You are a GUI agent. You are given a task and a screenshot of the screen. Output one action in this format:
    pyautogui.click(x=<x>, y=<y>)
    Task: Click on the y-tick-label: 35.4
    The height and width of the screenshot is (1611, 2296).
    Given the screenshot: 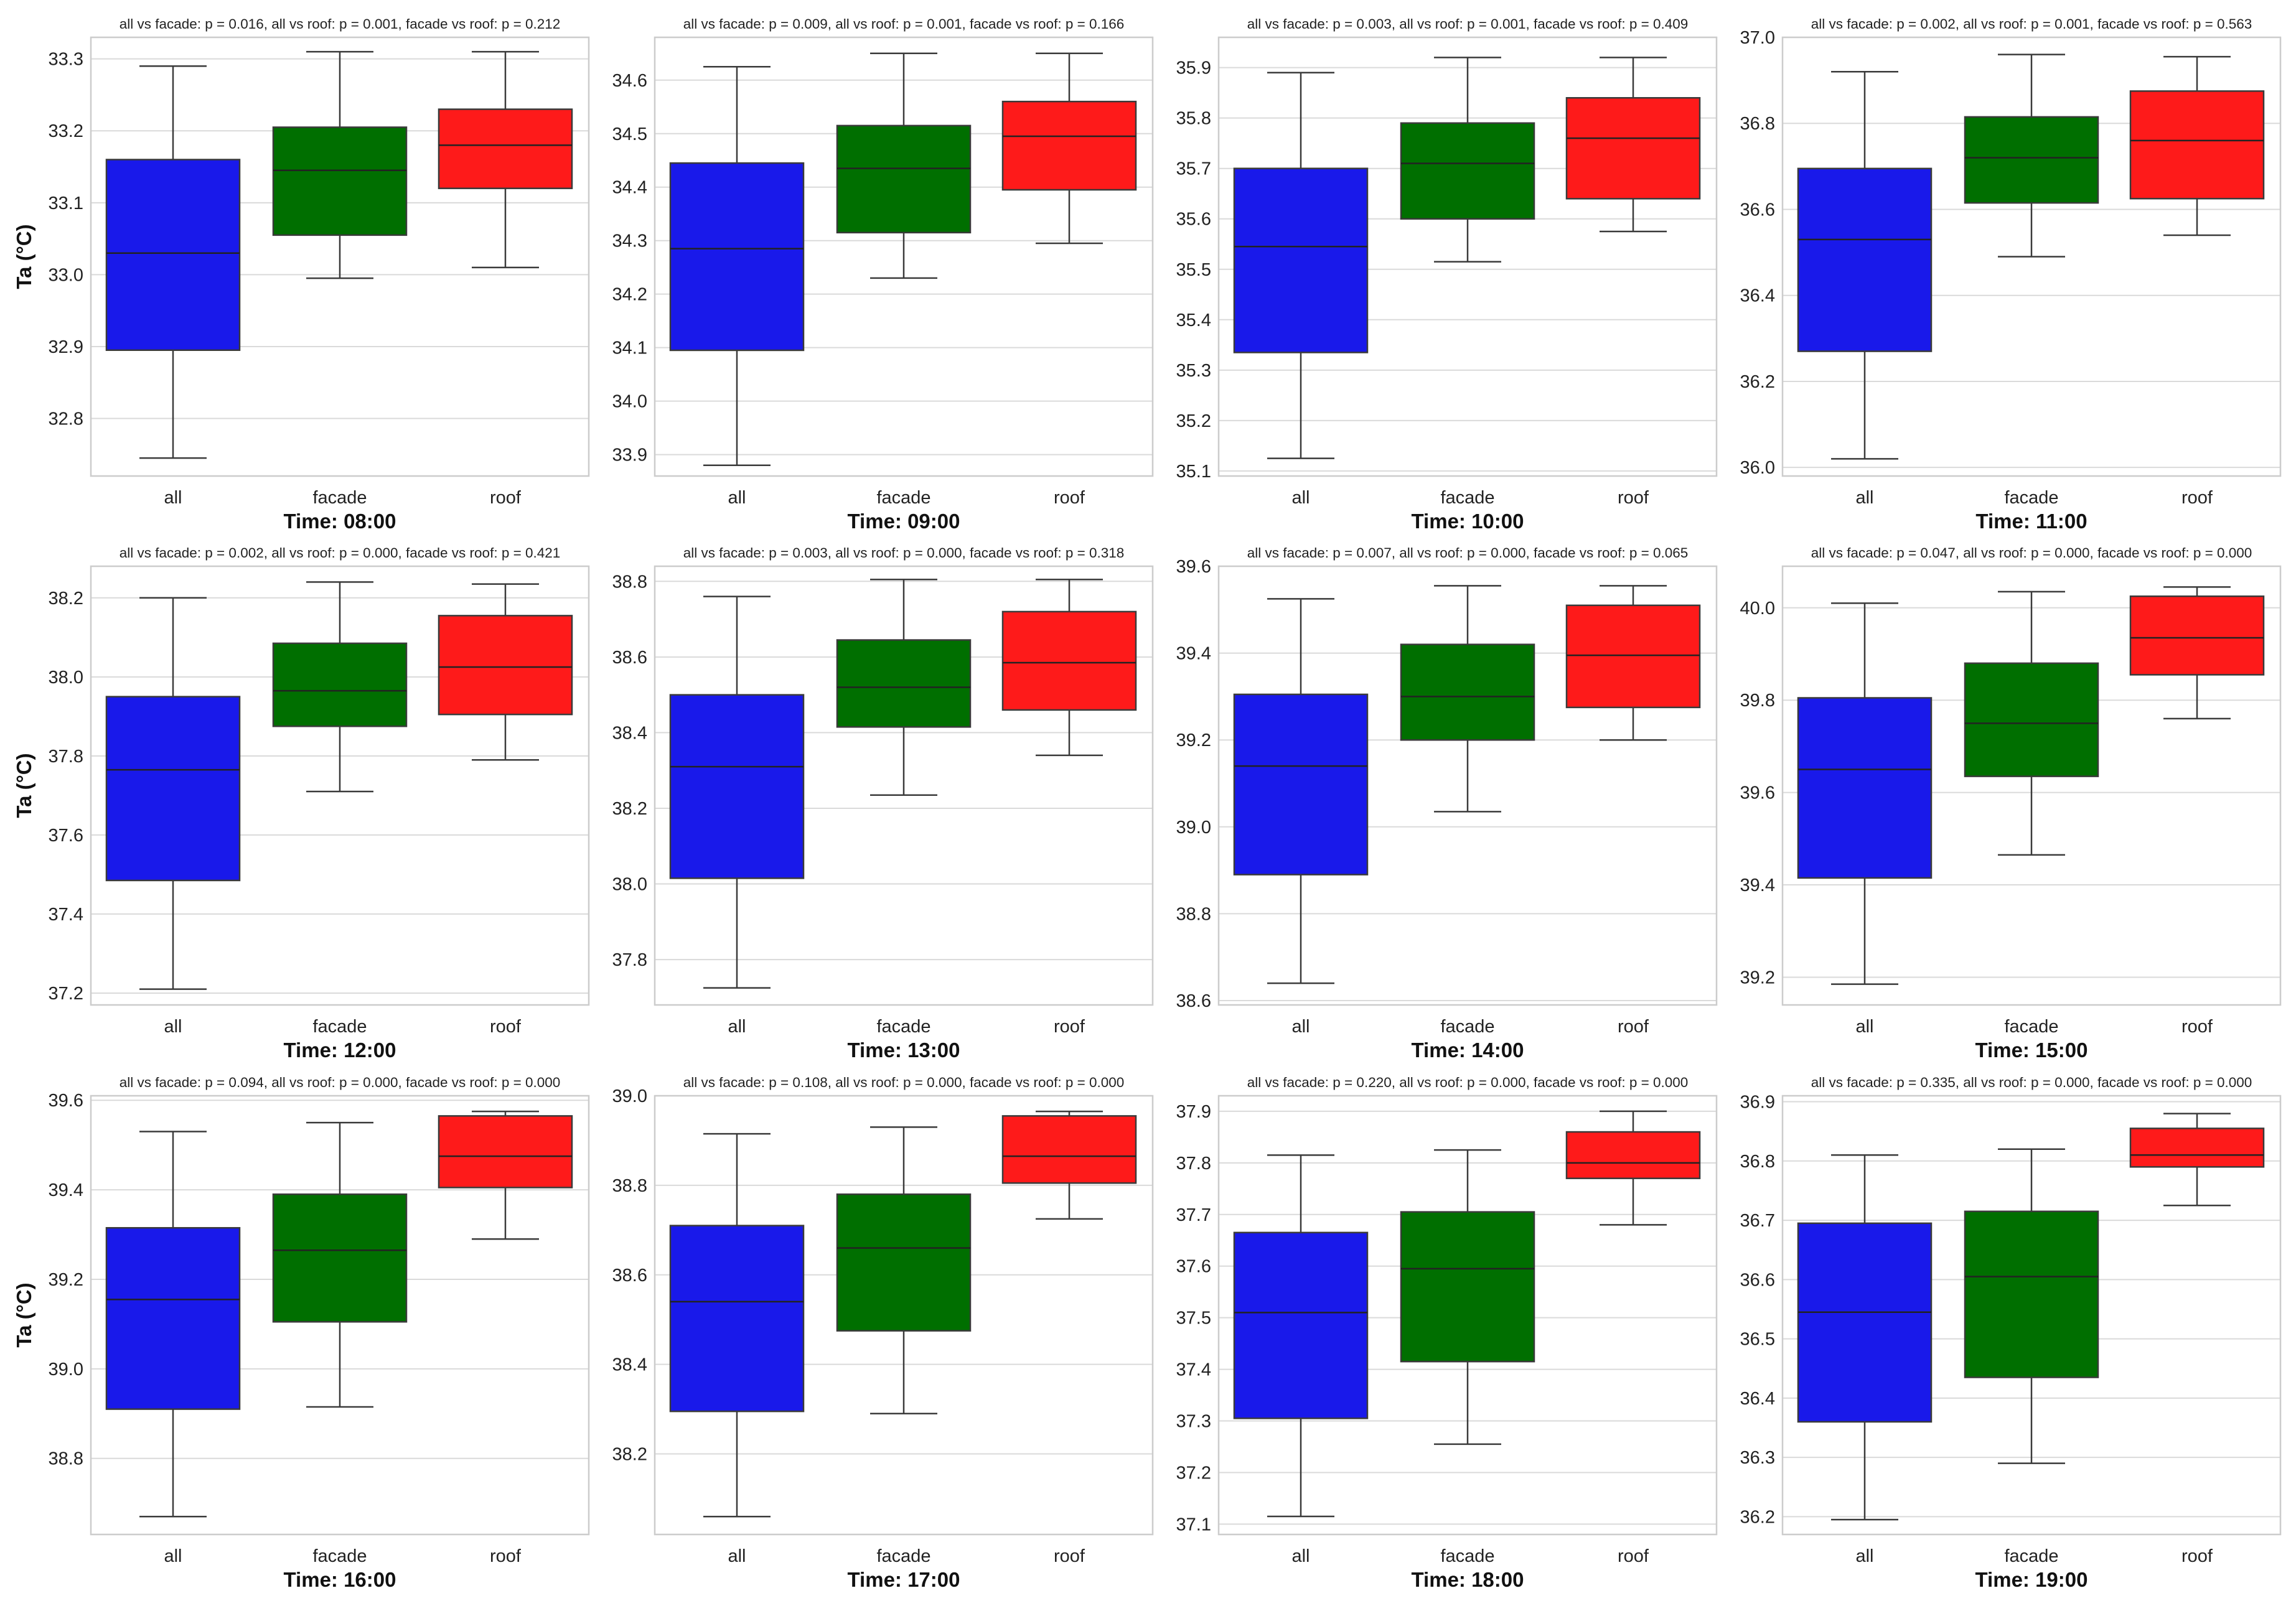 What is the action you would take?
    pyautogui.click(x=1193, y=320)
    